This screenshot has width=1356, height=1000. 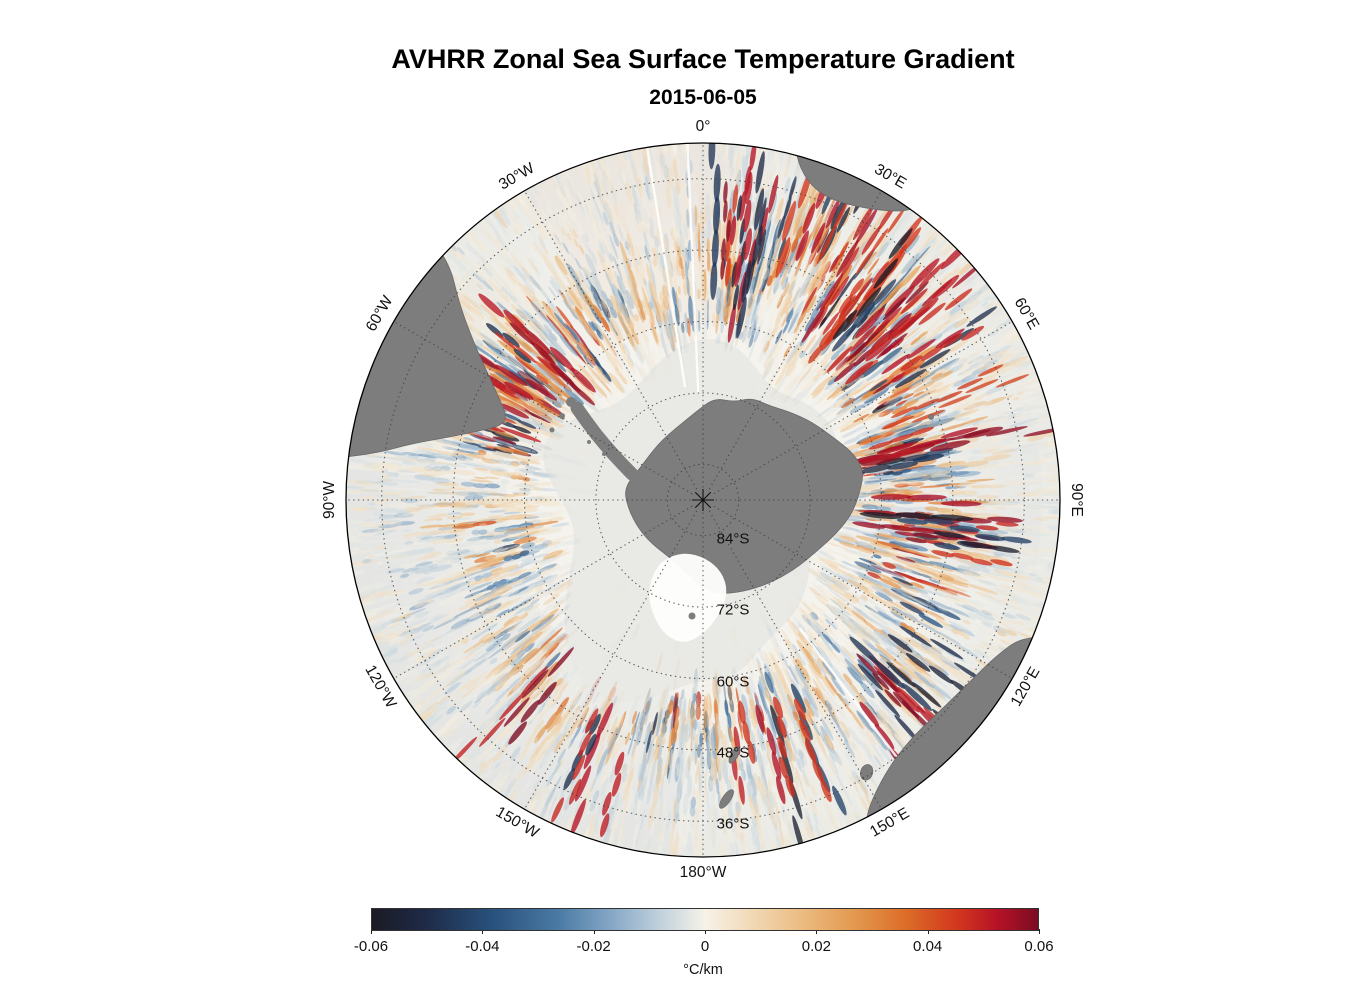 What do you see at coordinates (703, 970) in the screenshot?
I see `colorbar-unit-label: °C/km` at bounding box center [703, 970].